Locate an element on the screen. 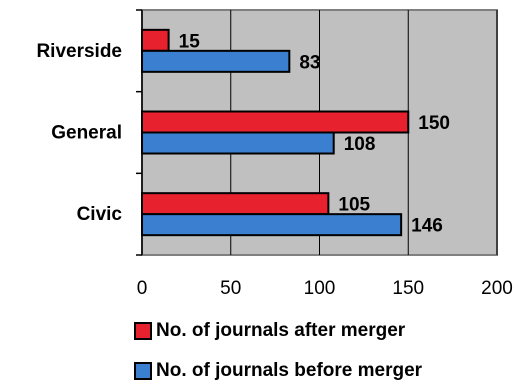 The width and height of the screenshot is (521, 391). bar-civic-before is located at coordinates (272, 225).